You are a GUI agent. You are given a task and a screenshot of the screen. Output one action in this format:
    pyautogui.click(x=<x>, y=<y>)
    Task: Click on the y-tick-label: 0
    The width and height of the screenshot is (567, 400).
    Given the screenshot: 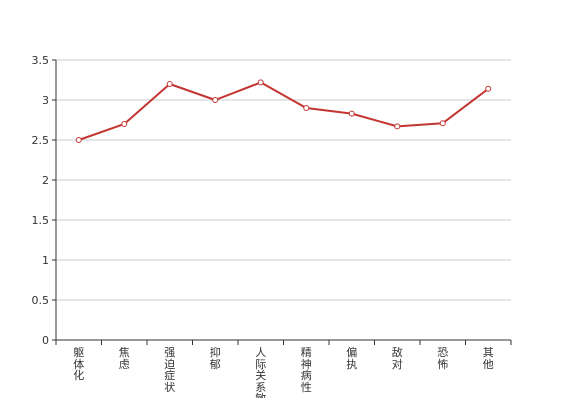 What is the action you would take?
    pyautogui.click(x=45, y=340)
    